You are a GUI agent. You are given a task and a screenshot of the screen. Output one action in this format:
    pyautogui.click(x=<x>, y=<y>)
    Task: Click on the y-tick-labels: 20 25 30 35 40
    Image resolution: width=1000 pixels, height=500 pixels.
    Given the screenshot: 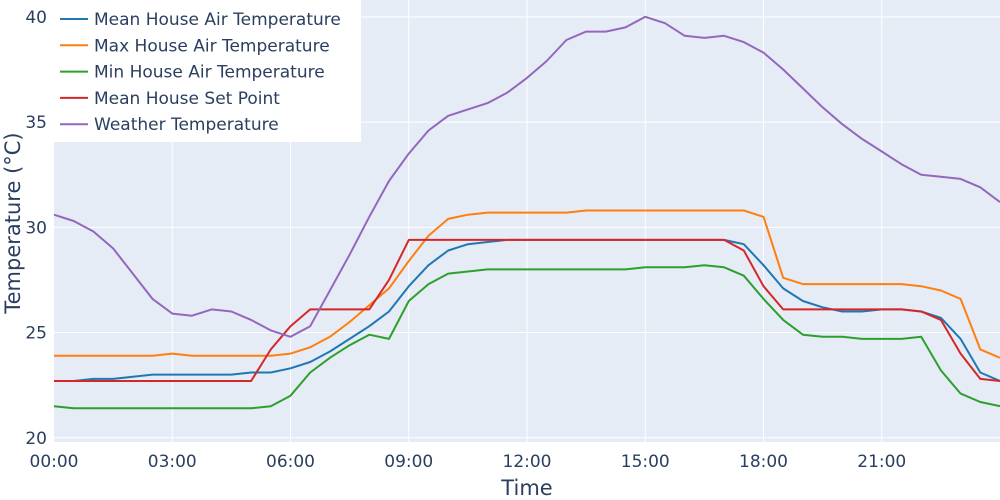 What is the action you would take?
    pyautogui.click(x=36, y=228)
    